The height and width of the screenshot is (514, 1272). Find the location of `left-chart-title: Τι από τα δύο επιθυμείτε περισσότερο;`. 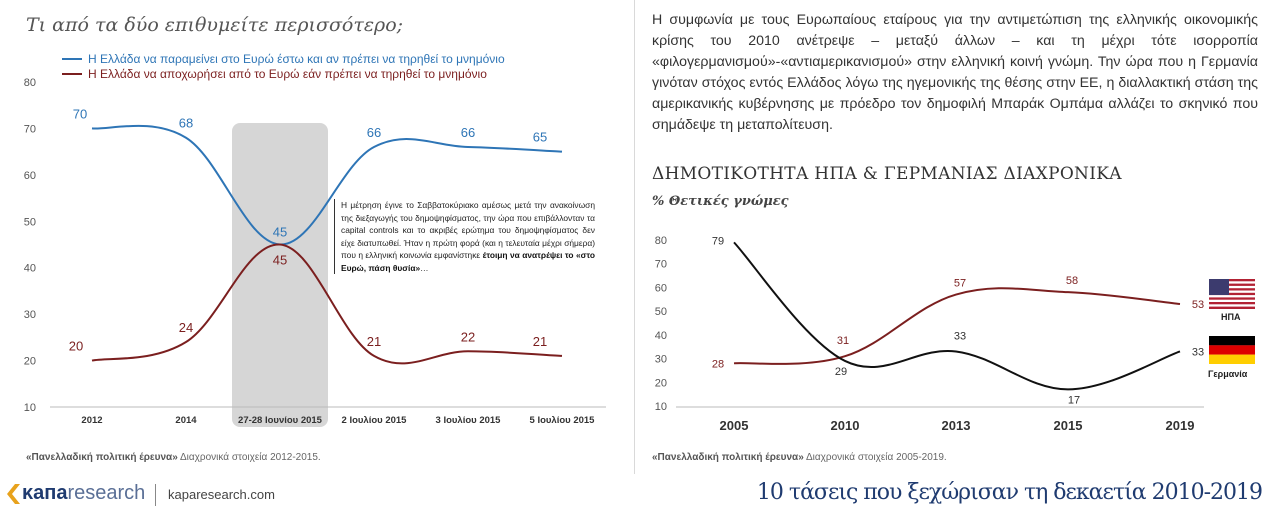

left-chart-title: Τι από τα δύο επιθυμείτε περισσότερο; is located at coordinates (215, 25).